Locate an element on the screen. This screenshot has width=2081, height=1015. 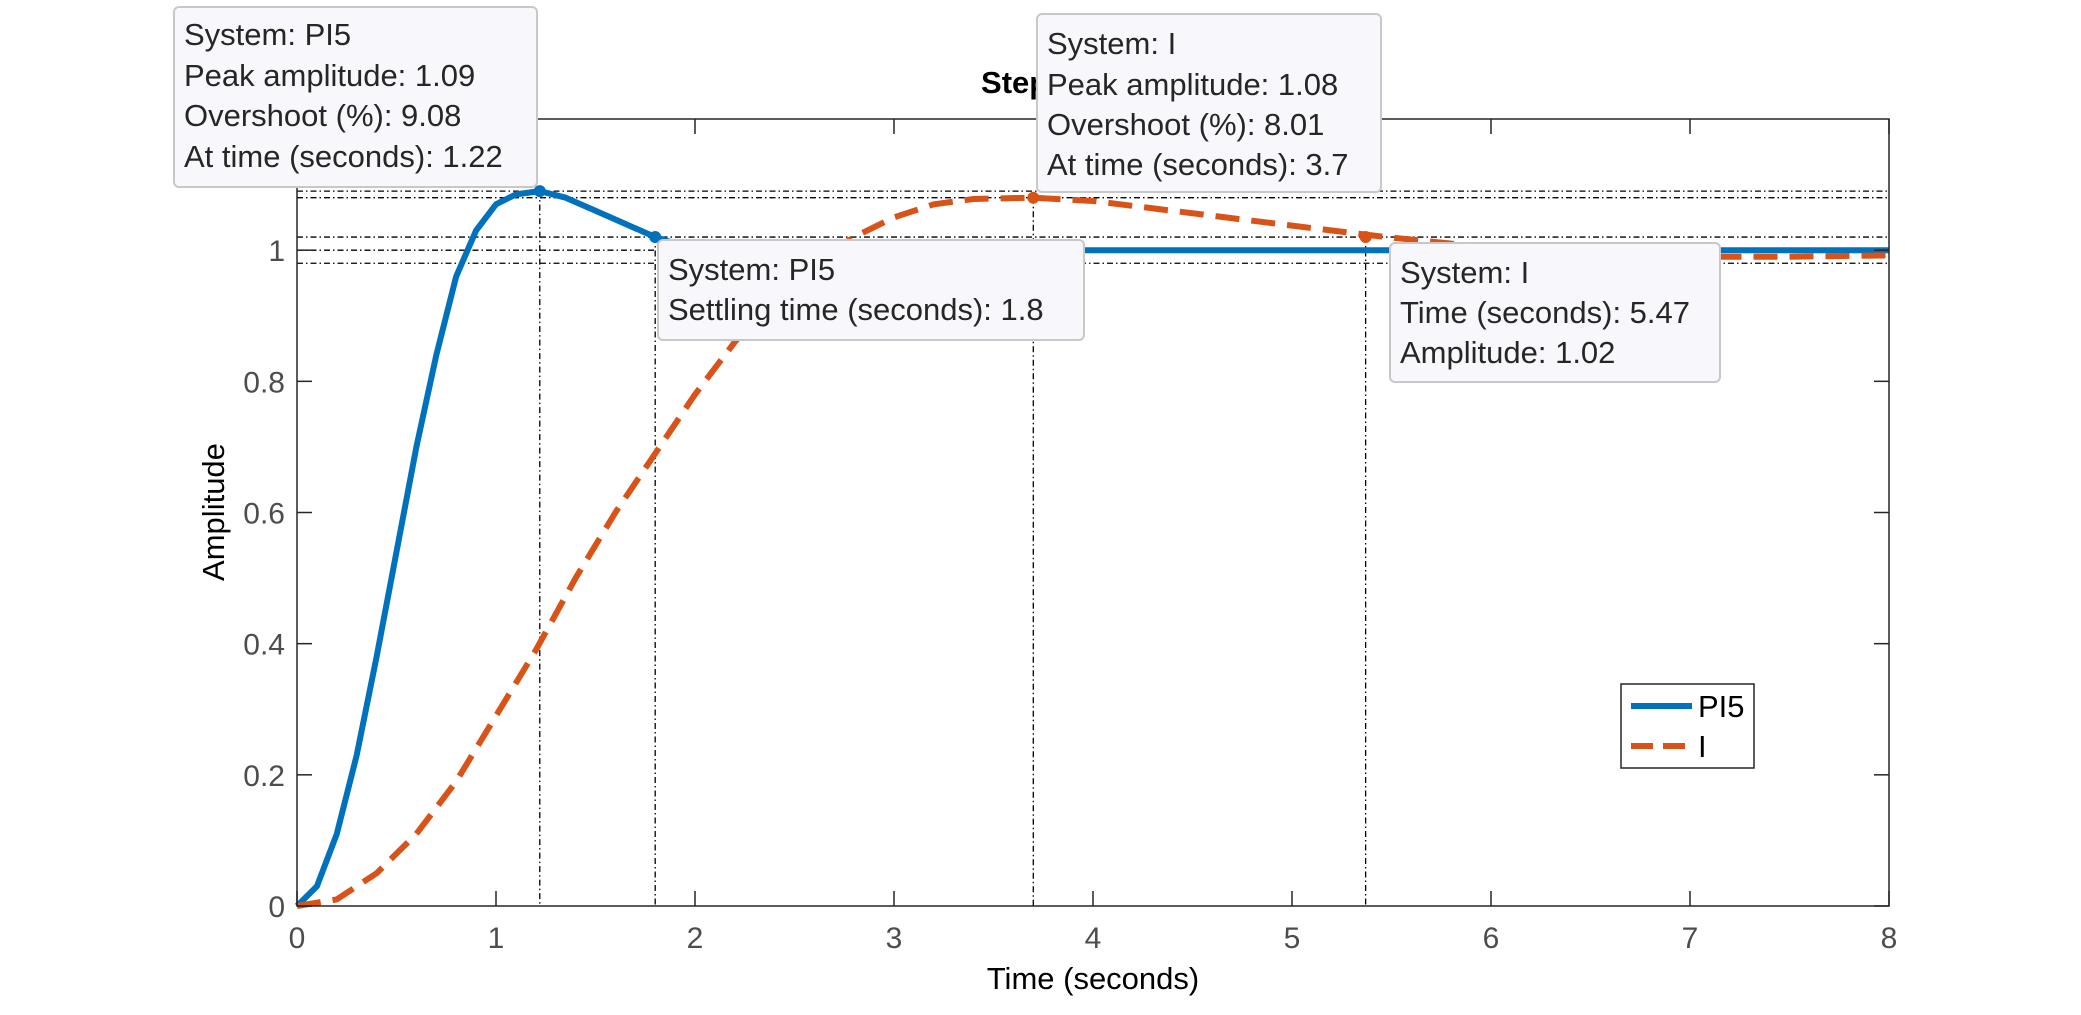
datatip-line: Peak amplitude: 1.09 is located at coordinates (329, 75).